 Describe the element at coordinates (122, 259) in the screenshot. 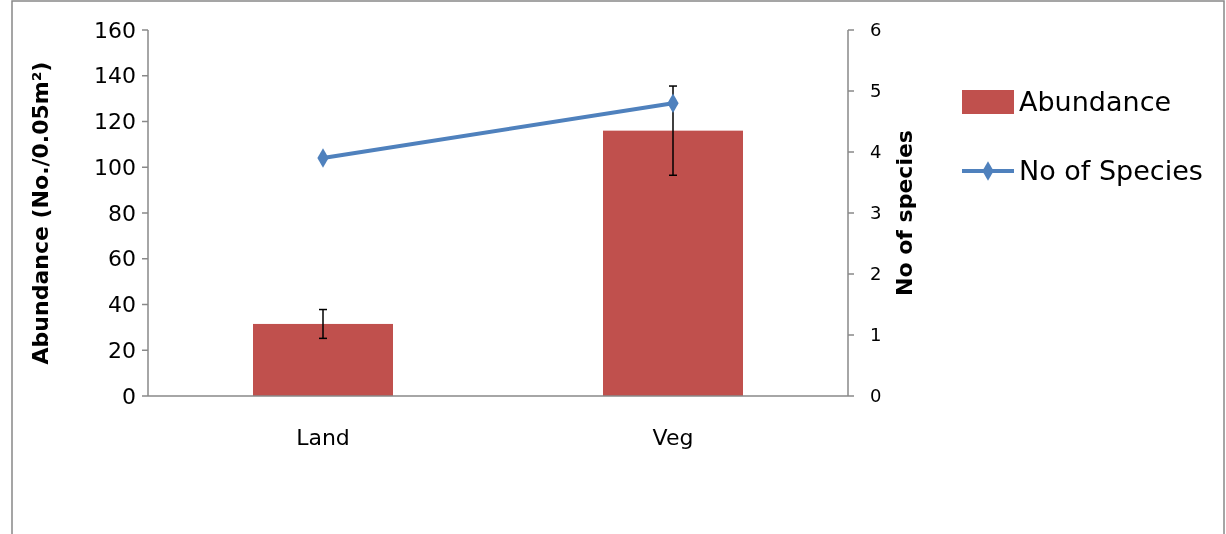

I see `y-tick-label: 60` at that location.